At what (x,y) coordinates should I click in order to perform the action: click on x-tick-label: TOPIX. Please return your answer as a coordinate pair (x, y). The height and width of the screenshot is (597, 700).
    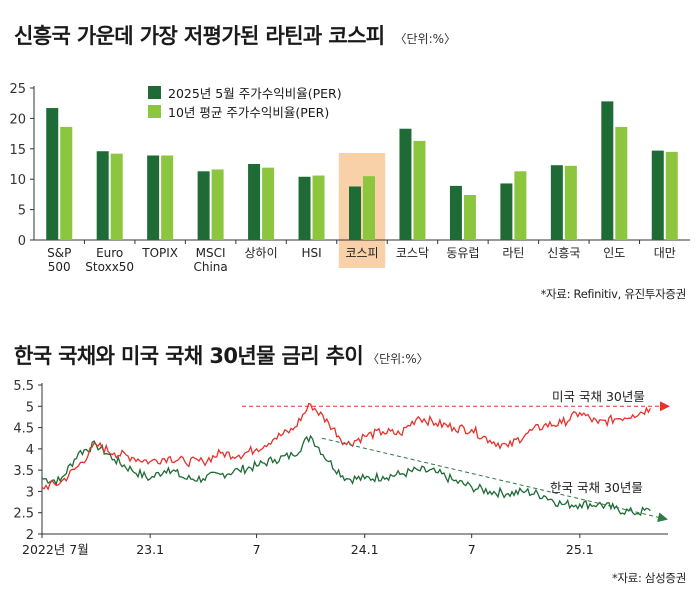
    Looking at the image, I should click on (159, 253).